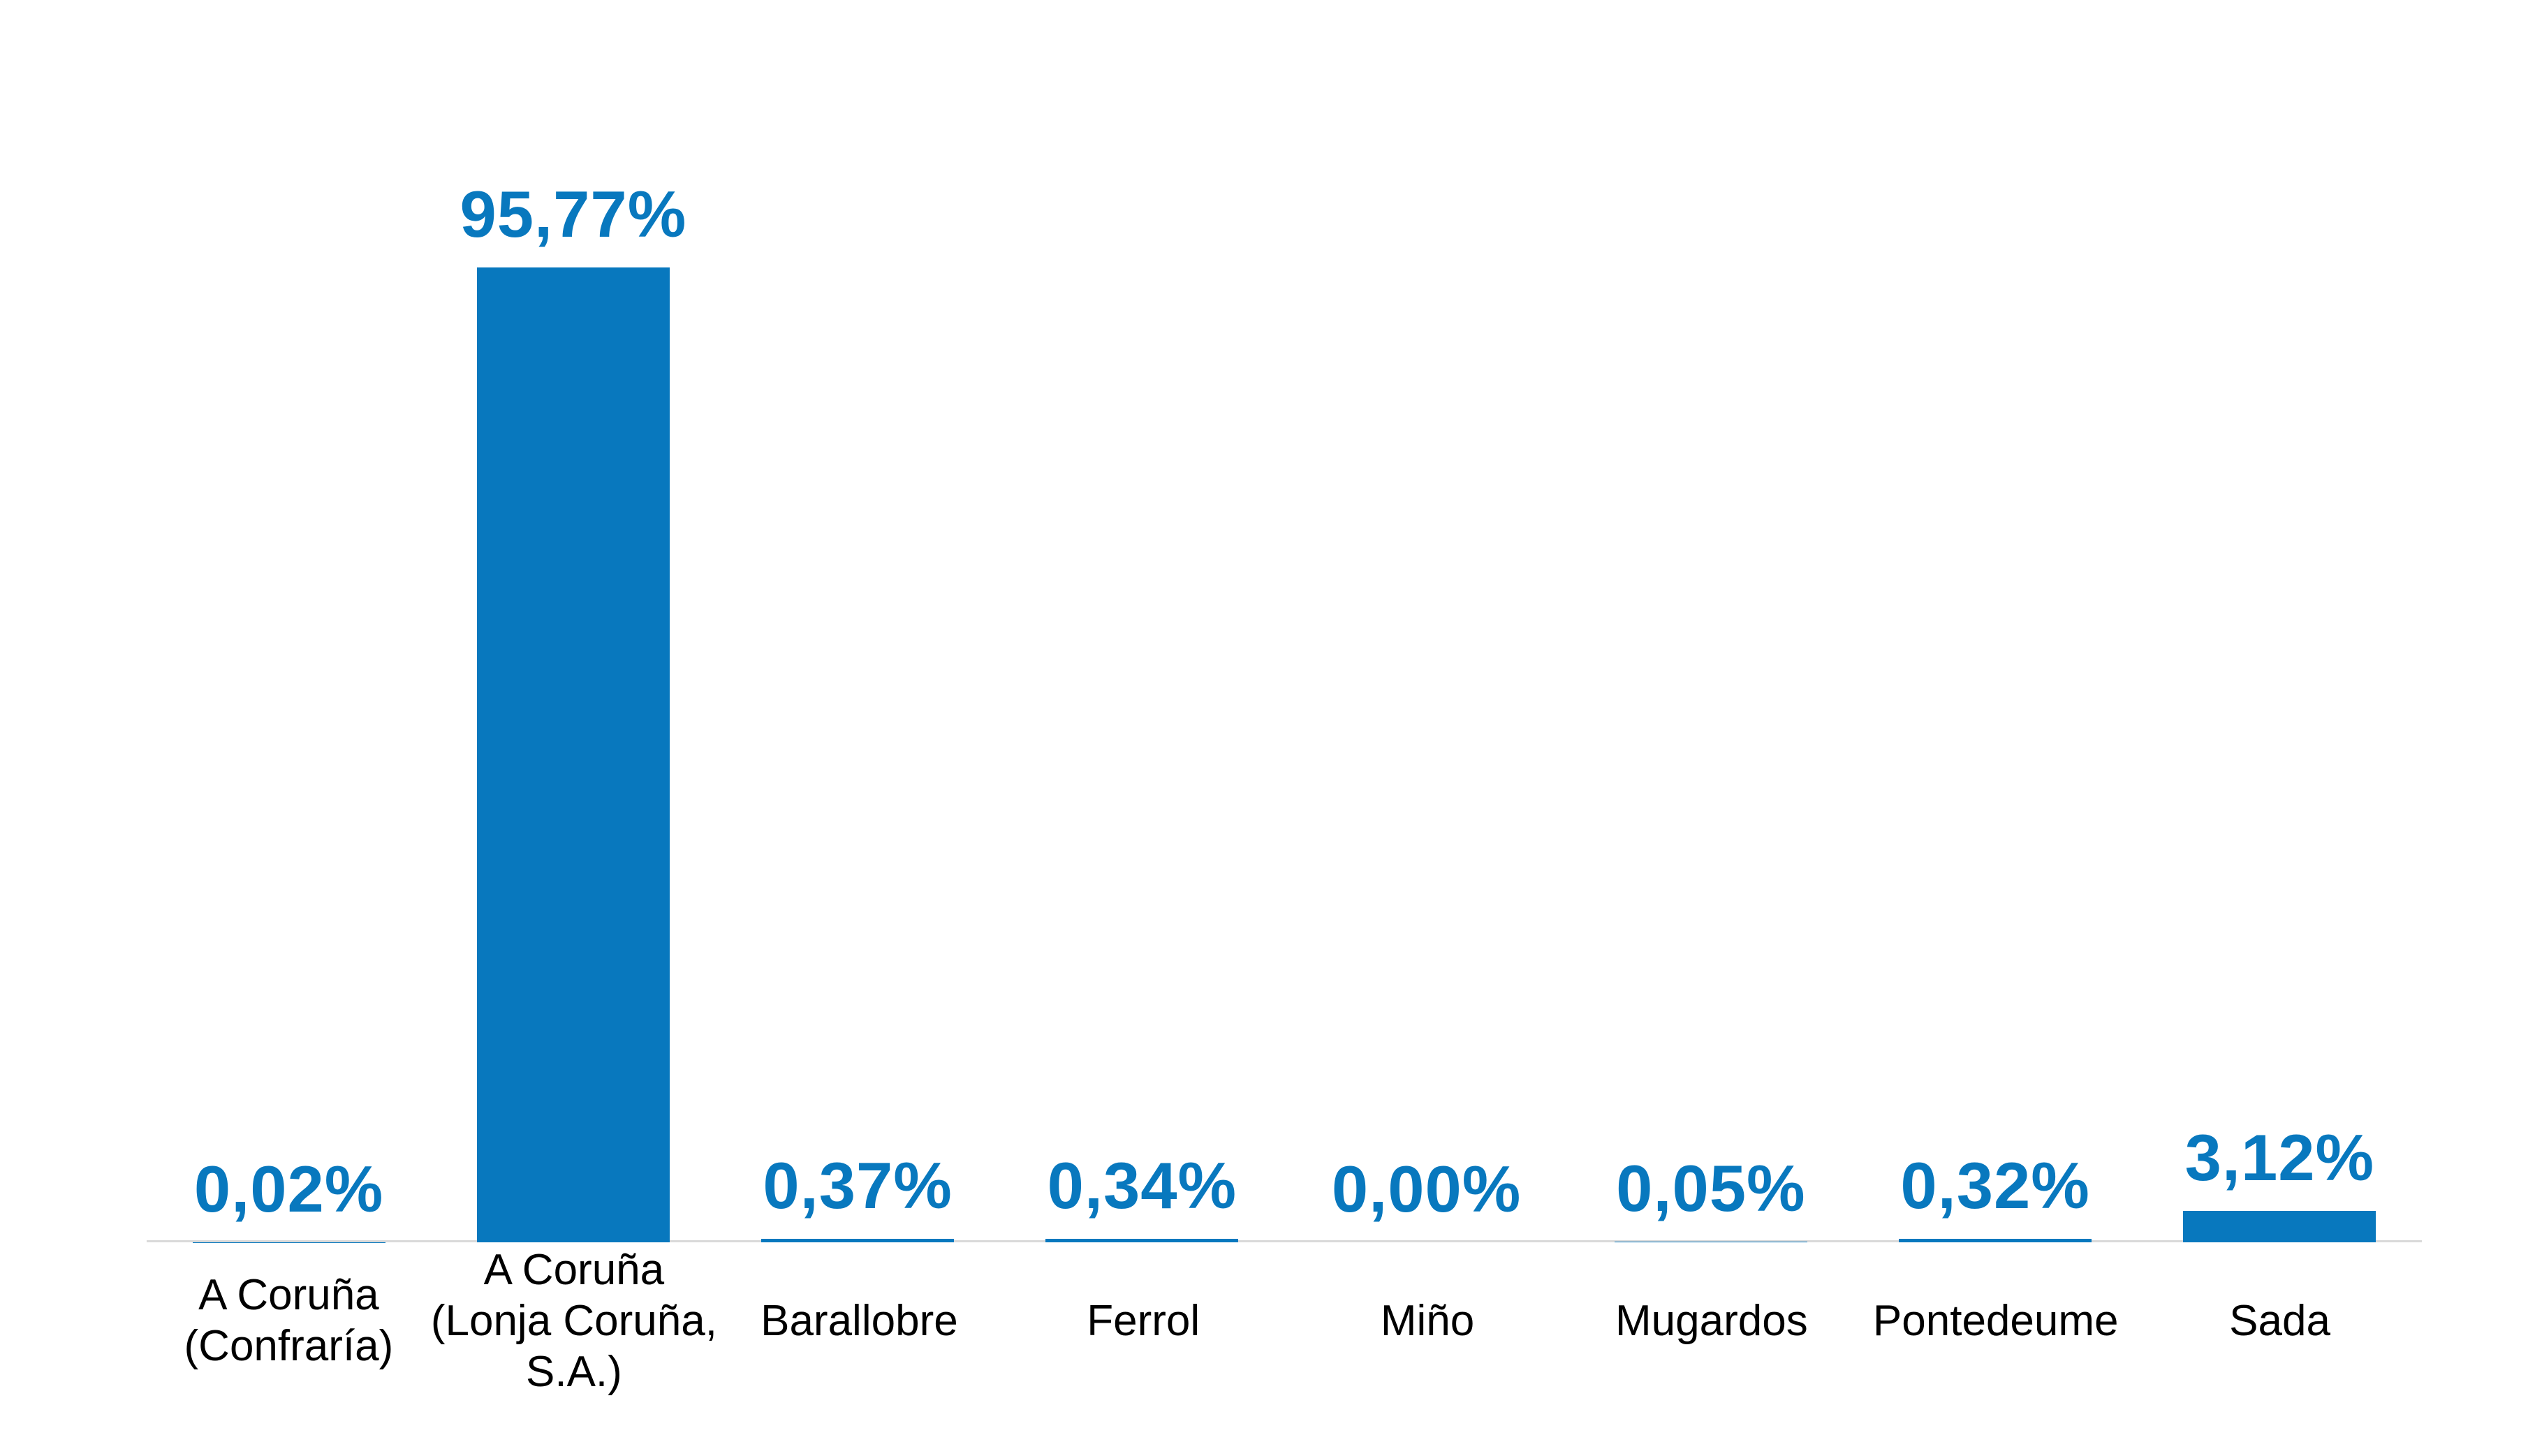  What do you see at coordinates (858, 691) in the screenshot?
I see `bar-column: 0,37%` at bounding box center [858, 691].